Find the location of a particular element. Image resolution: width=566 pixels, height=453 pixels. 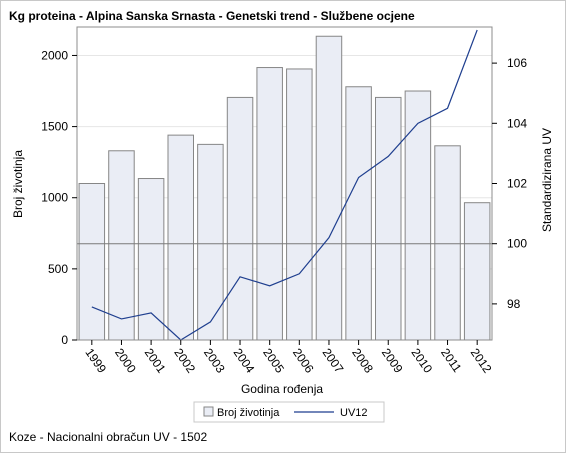

y-axis-title: Broj životinja is located at coordinates (18, 184).